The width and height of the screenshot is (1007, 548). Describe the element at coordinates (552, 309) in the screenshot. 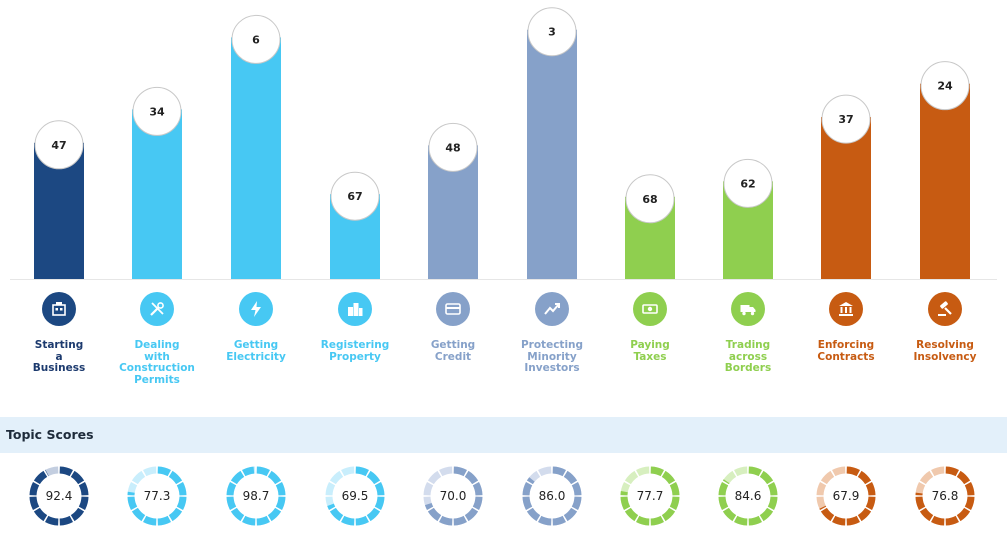

I see `trend-up-icon` at that location.